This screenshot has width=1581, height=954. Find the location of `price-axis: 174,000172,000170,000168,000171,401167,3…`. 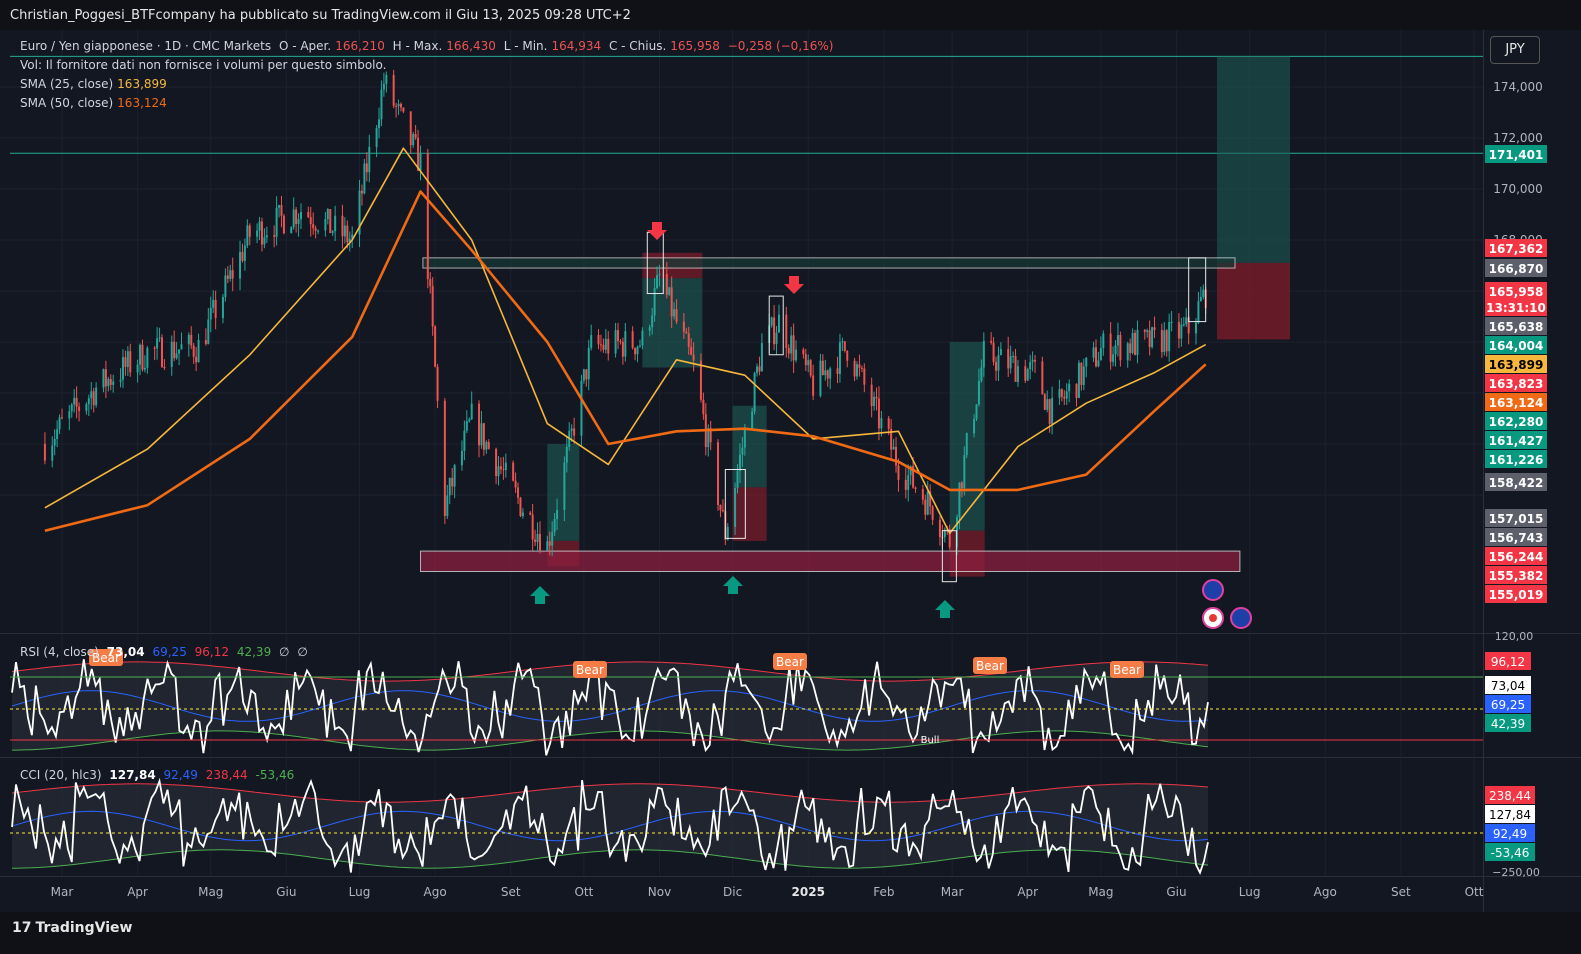

price-axis: 174,000172,000170,000168,000171,401167,3… is located at coordinates (1516, 479).